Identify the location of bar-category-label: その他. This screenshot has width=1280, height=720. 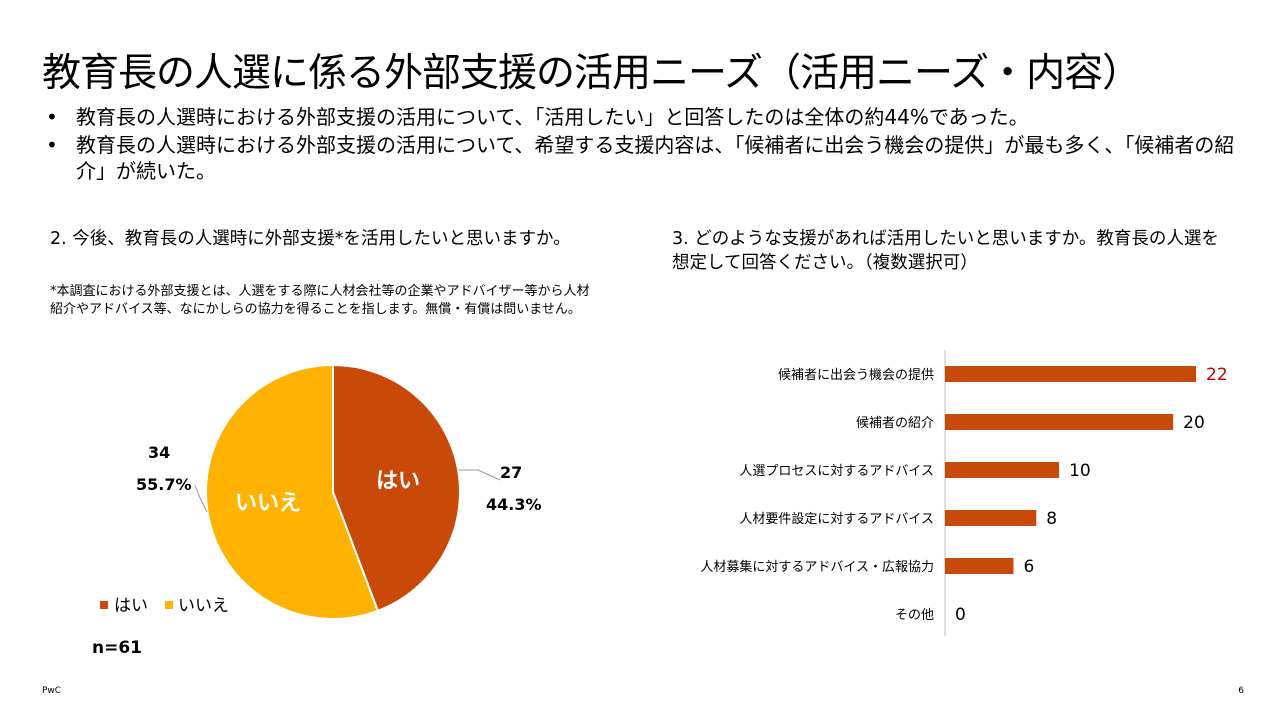
(914, 615).